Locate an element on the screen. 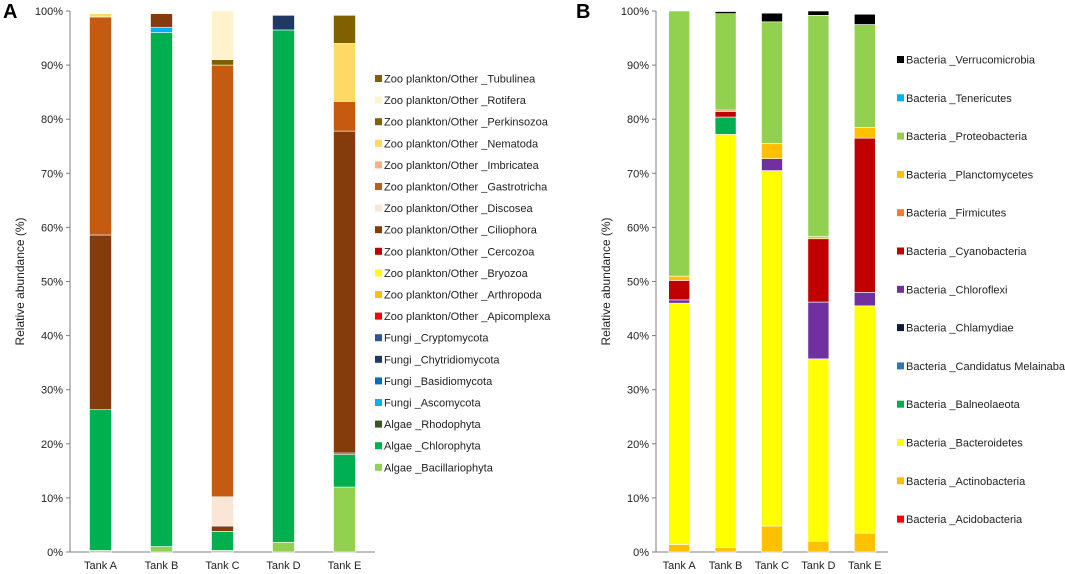 The image size is (1065, 574). legend-label: Zoo plankton/Other _Bryozoa is located at coordinates (456, 274).